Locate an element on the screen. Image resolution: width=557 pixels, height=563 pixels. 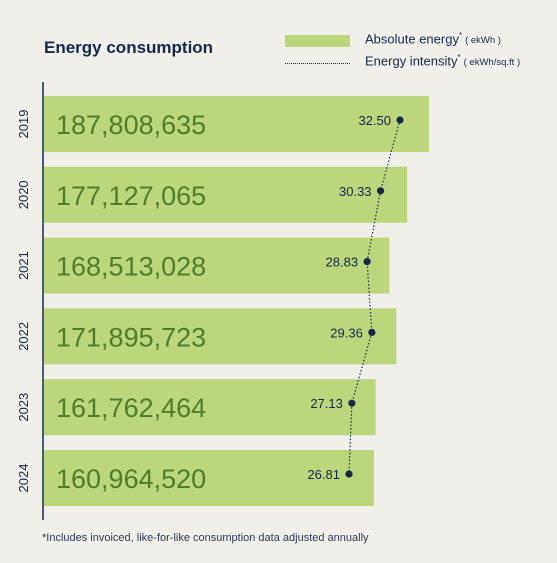
bar-value-label-2020: 177,127,065 is located at coordinates (131, 196).